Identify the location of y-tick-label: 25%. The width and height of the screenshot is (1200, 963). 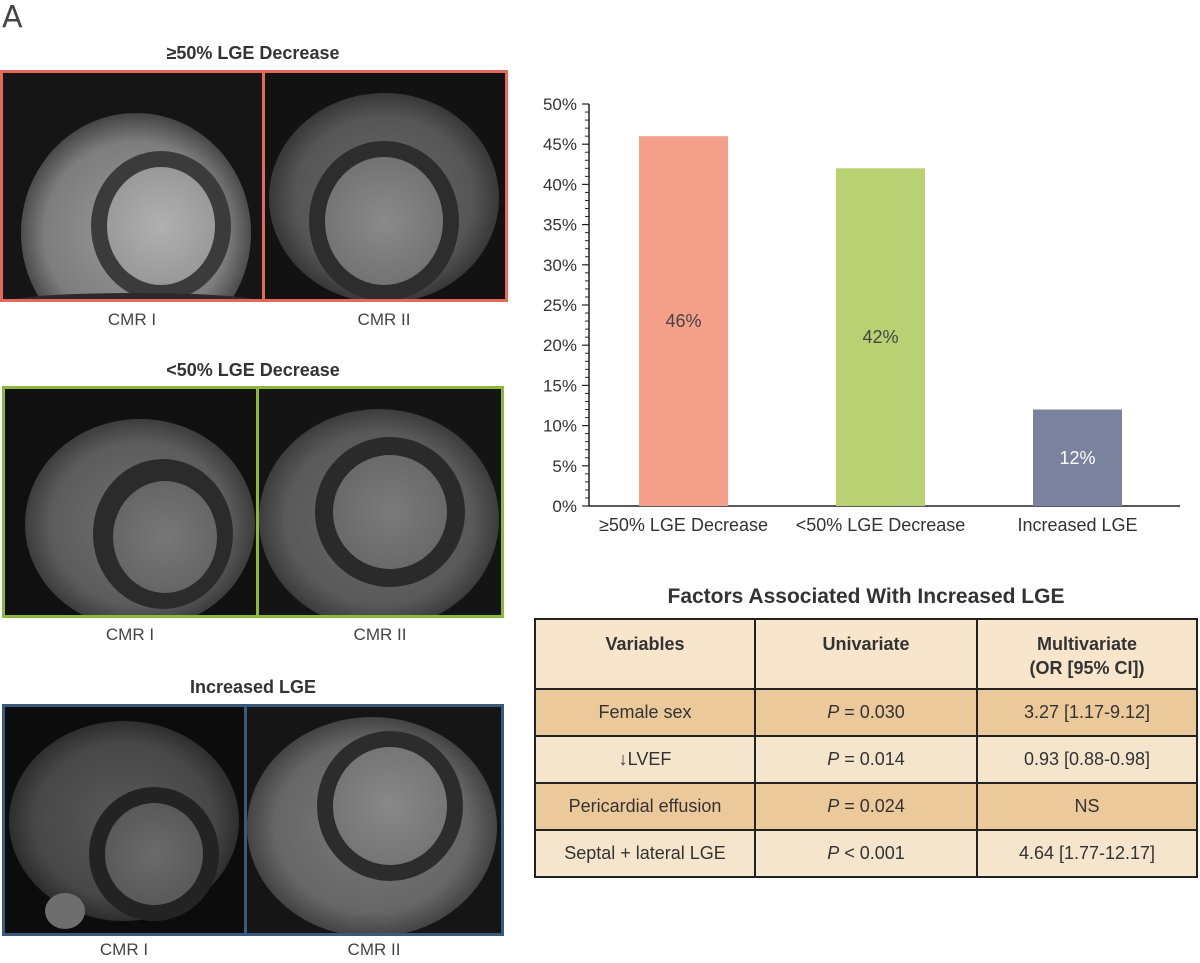
(560, 305).